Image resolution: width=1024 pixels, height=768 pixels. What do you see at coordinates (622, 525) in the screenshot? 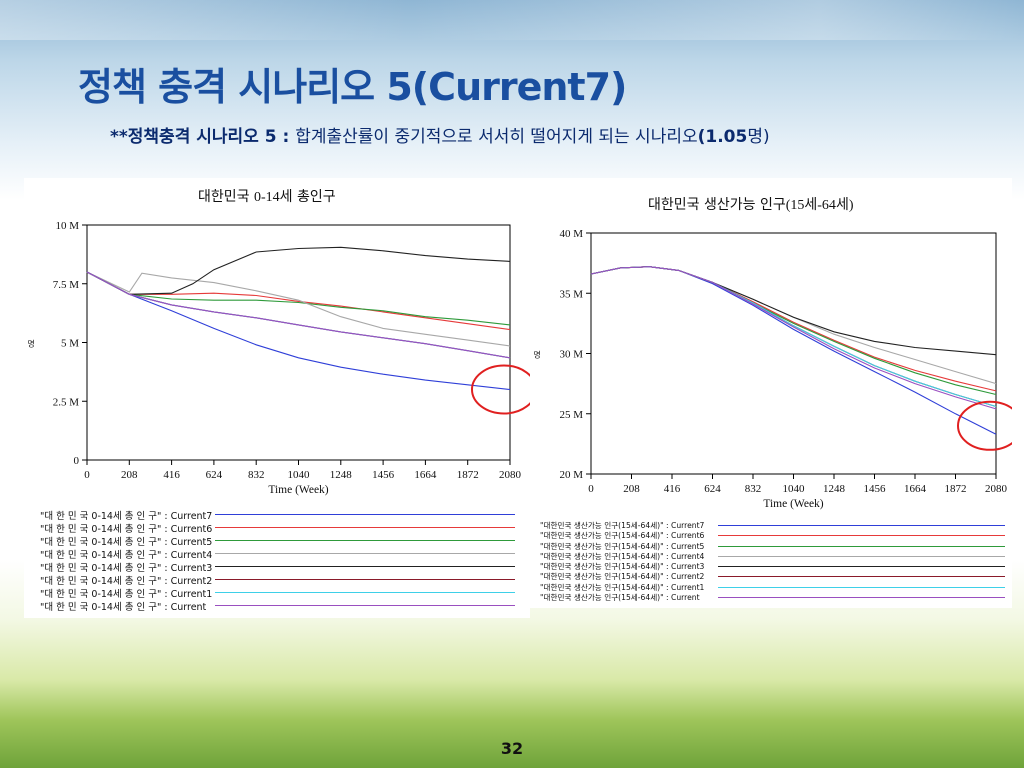
I see `legend-label: "대한민국 생산가능 인구(15세-64세)" : Current7` at bounding box center [622, 525].